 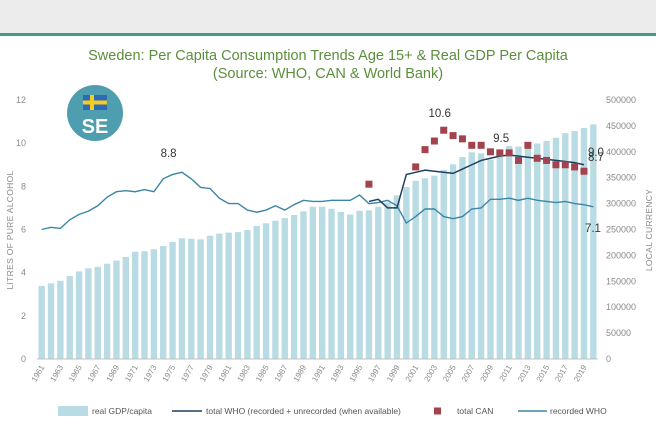 I want to click on legend-swatch-gdp, so click(x=73, y=411).